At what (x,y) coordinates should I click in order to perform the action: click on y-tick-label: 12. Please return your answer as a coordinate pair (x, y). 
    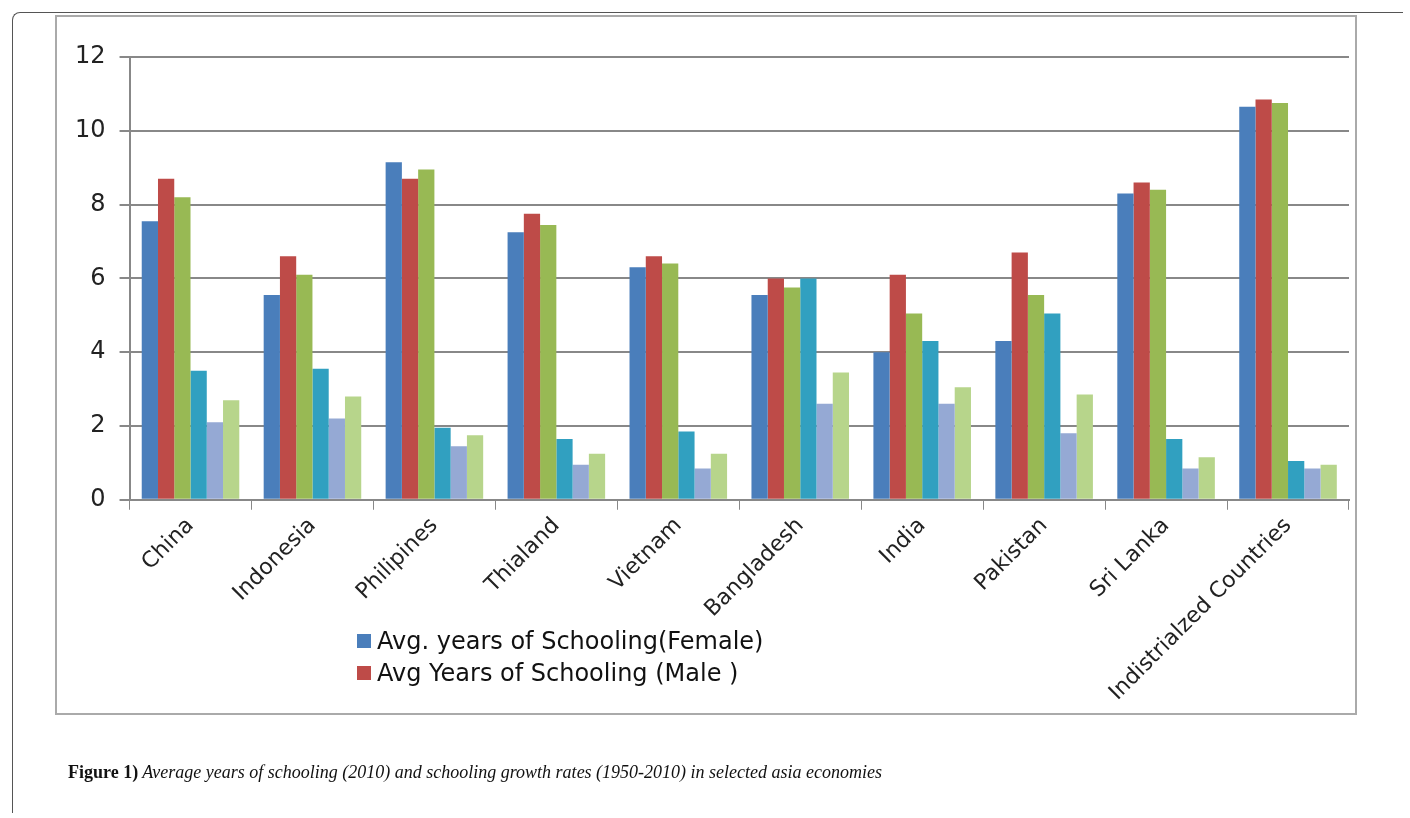
    Looking at the image, I should click on (90, 55).